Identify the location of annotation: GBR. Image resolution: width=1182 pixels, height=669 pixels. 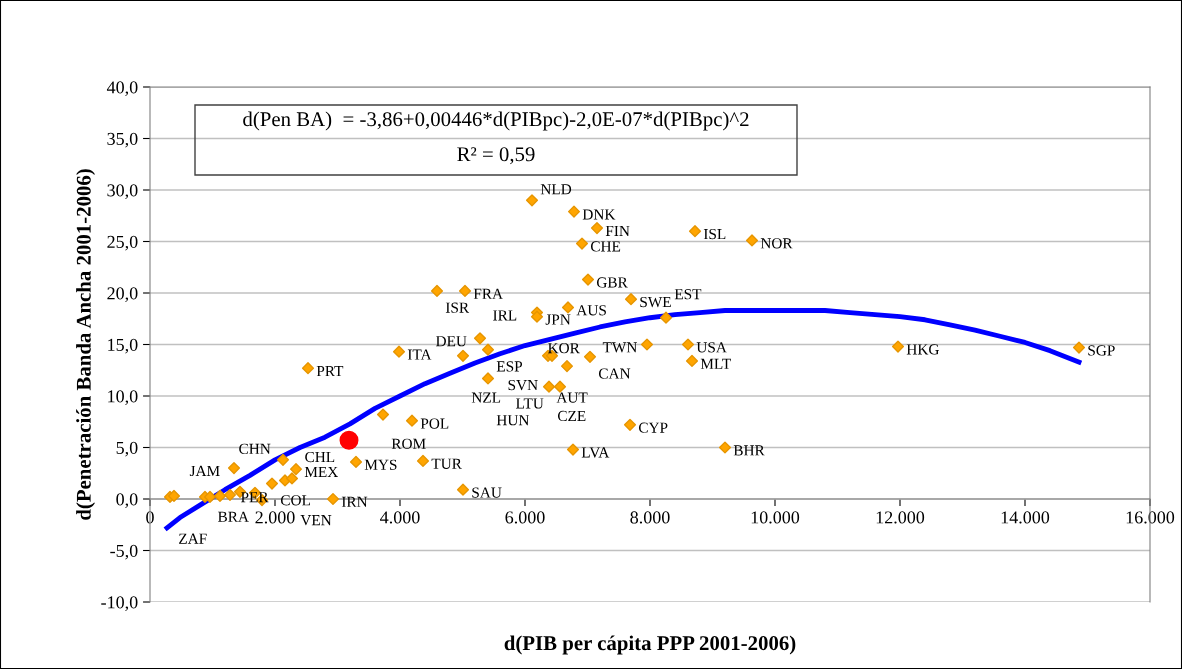
(612, 282).